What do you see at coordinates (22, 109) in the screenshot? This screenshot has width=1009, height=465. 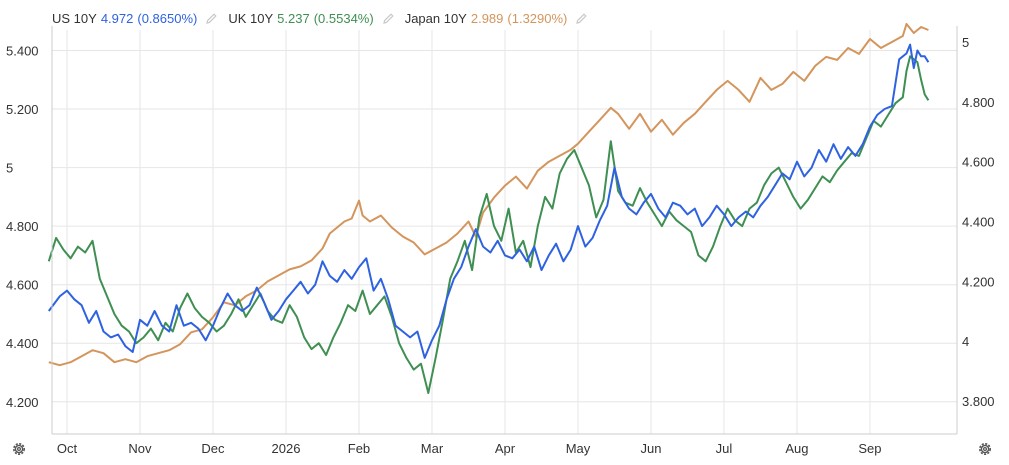 I see `y-left-tick-label: 5.200` at bounding box center [22, 109].